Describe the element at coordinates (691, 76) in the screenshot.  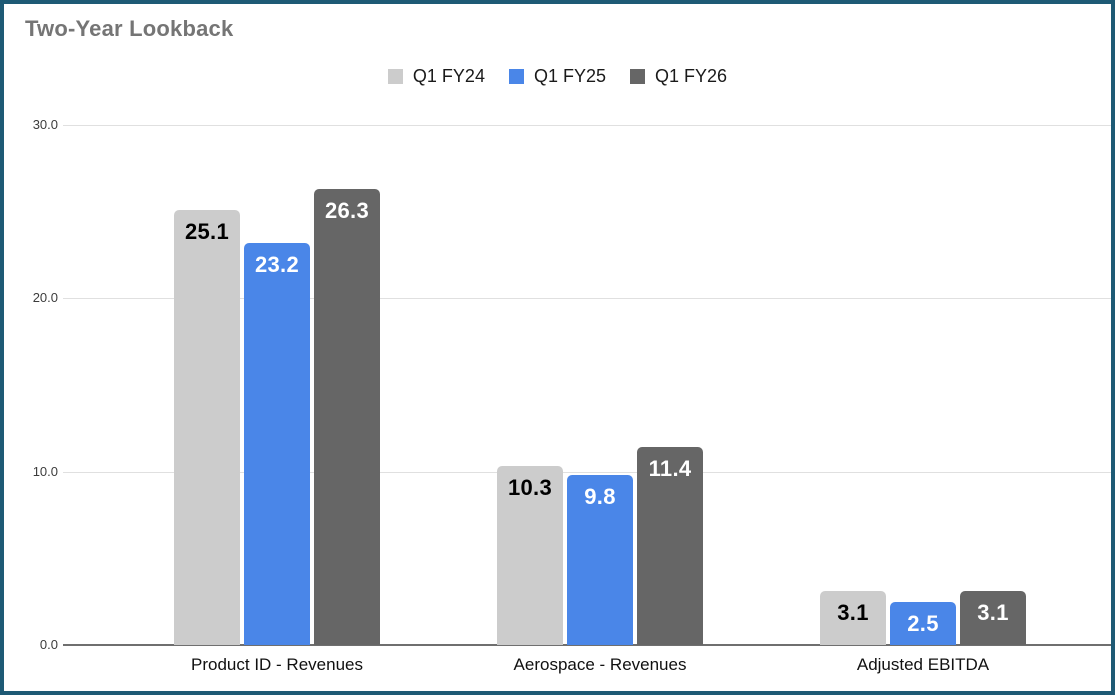
I see `legend-label: Q1 FY26` at that location.